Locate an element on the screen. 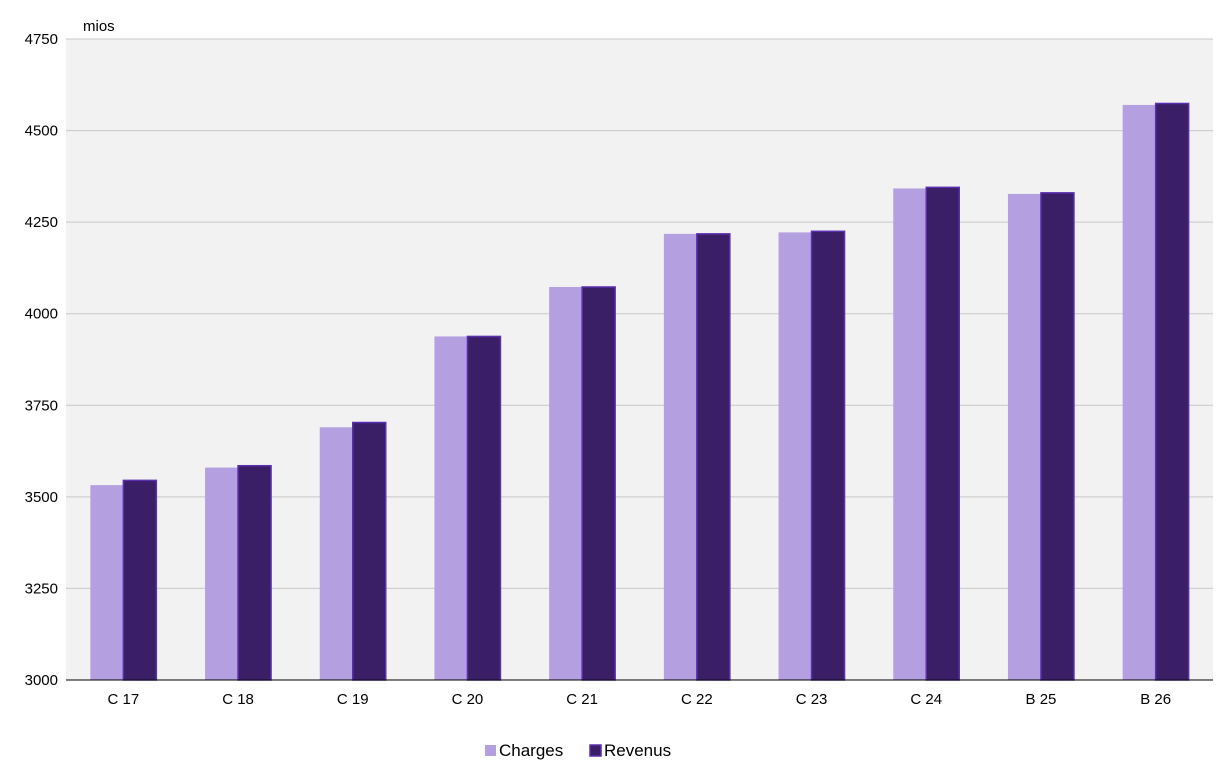 The height and width of the screenshot is (763, 1223). x-tick-label: C 21 is located at coordinates (582, 699).